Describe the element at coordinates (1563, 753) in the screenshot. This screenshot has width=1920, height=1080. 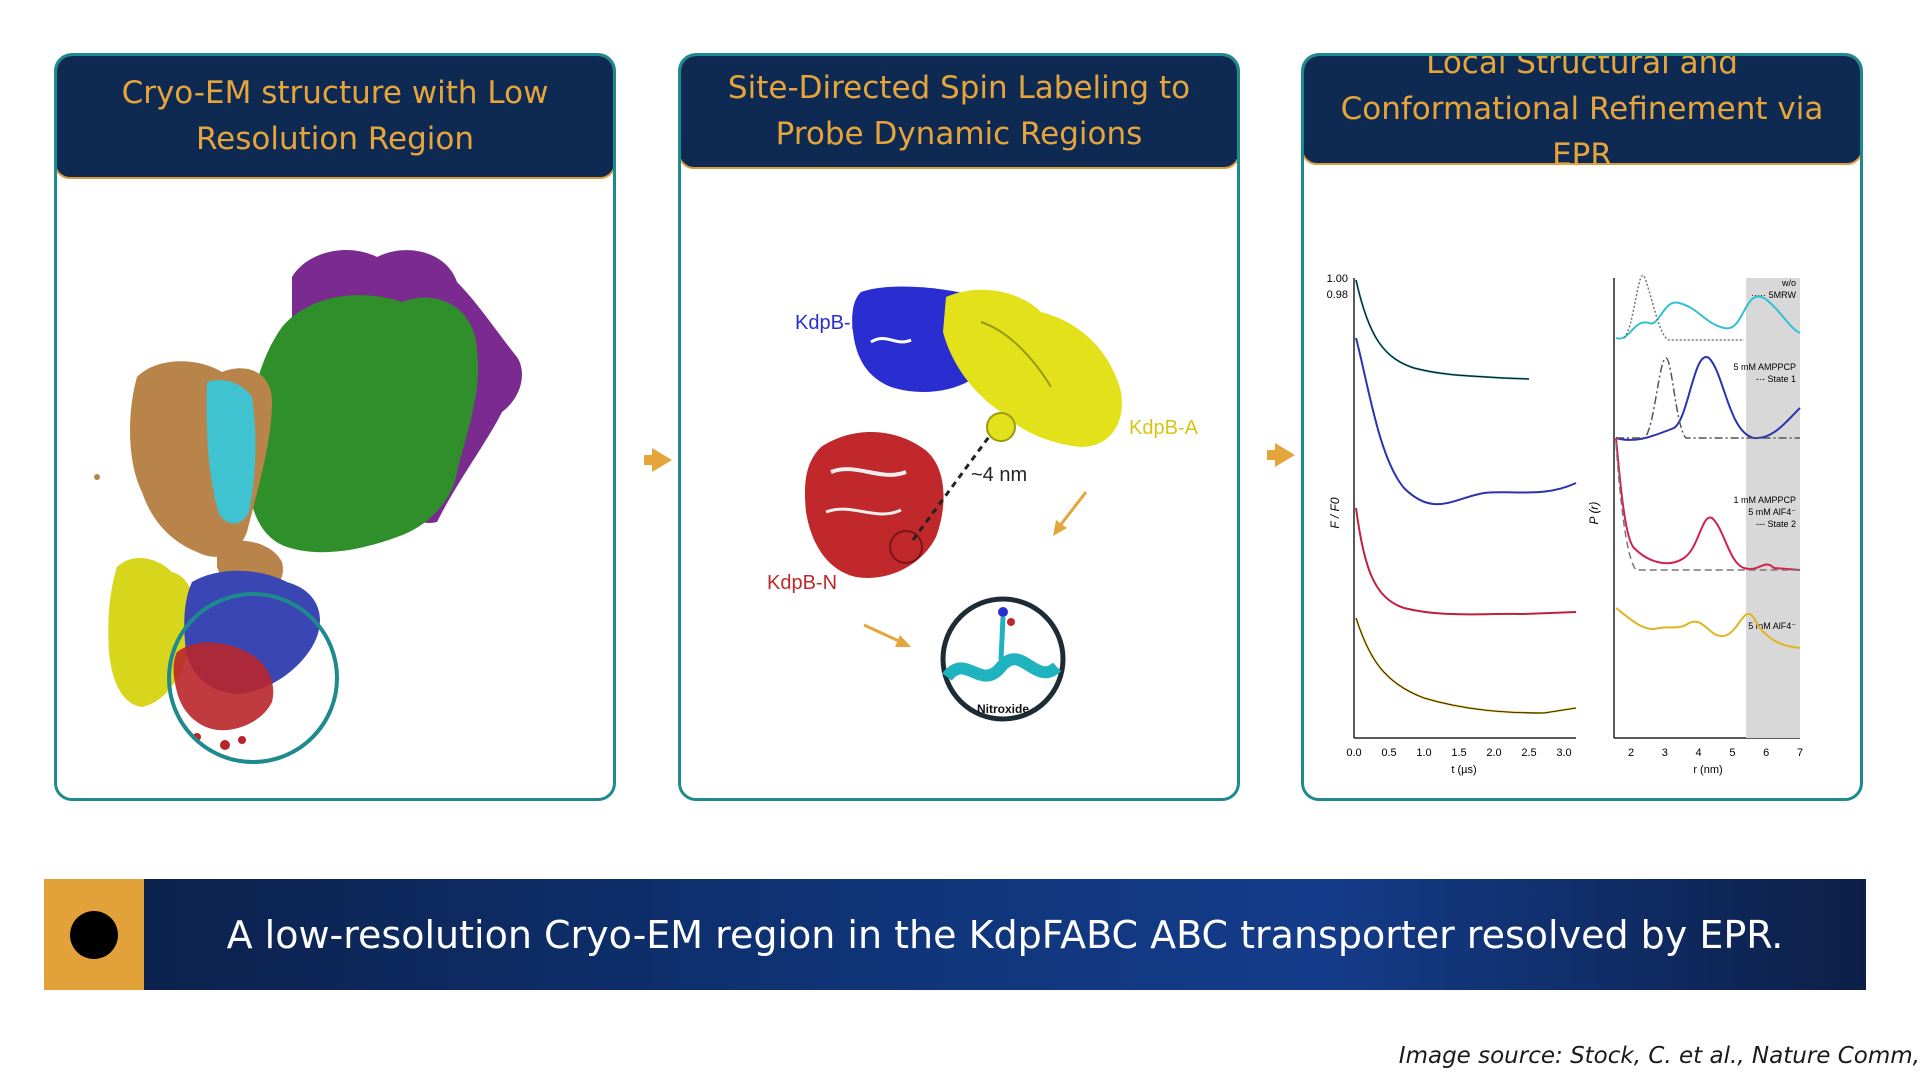
I see `left-xtick-label: 3.0` at that location.